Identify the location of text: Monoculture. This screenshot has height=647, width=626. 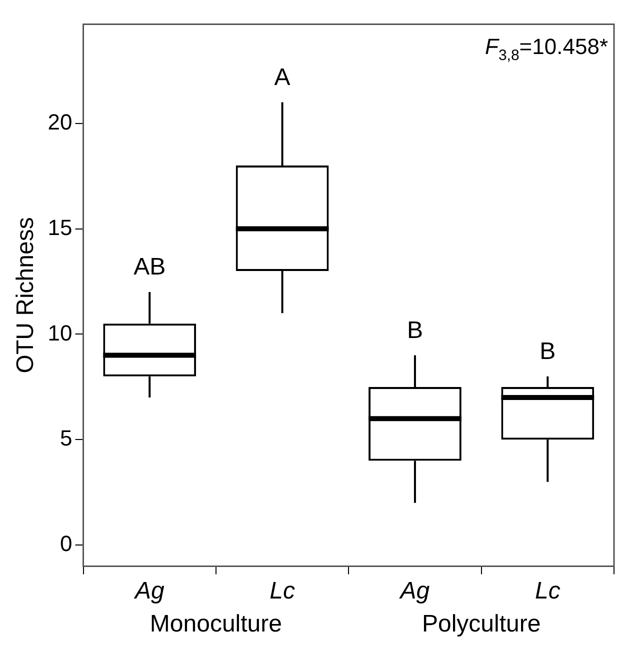
(216, 624).